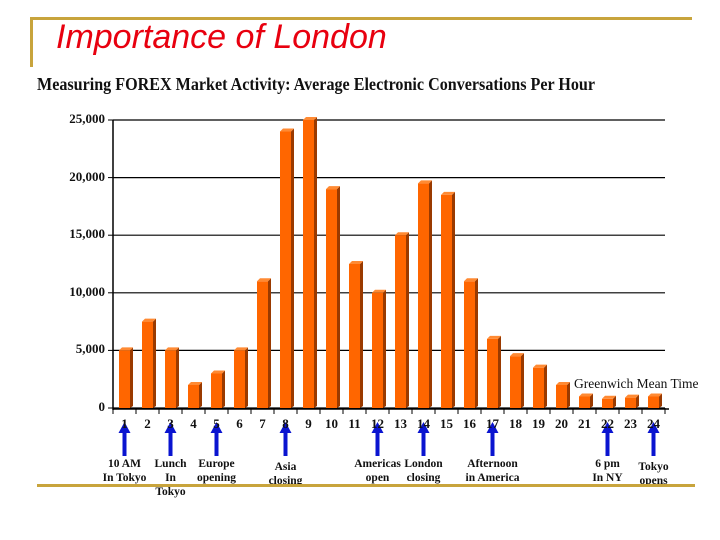 The width and height of the screenshot is (720, 540). Describe the element at coordinates (147, 423) in the screenshot. I see `x-tick-label: 2` at that location.